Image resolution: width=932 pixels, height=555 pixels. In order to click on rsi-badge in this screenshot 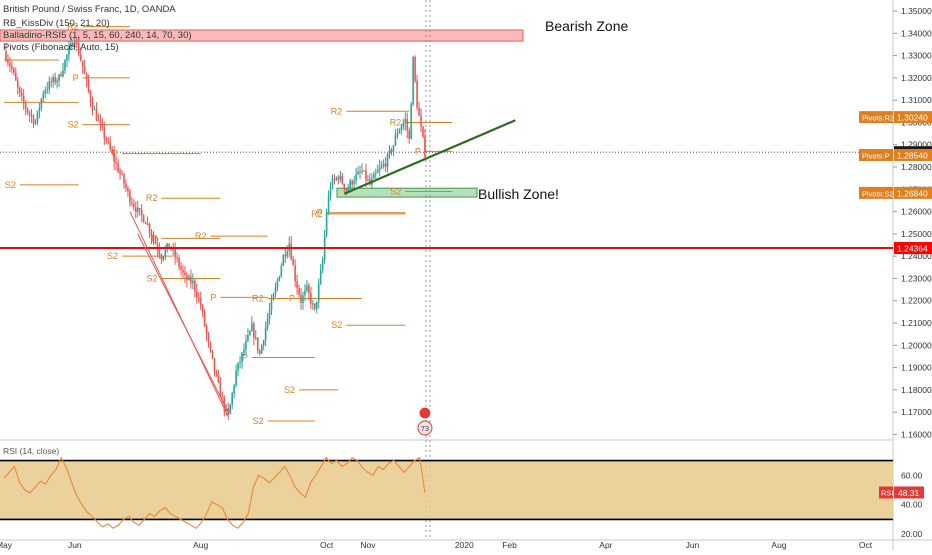, I will do `click(909, 492)`.